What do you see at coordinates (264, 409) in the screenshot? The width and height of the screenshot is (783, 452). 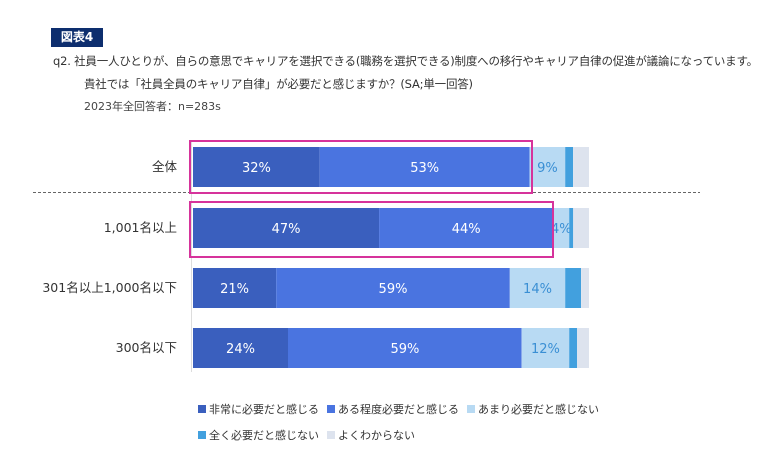 I see `legend-label: 非常に必要だと感じる` at bounding box center [264, 409].